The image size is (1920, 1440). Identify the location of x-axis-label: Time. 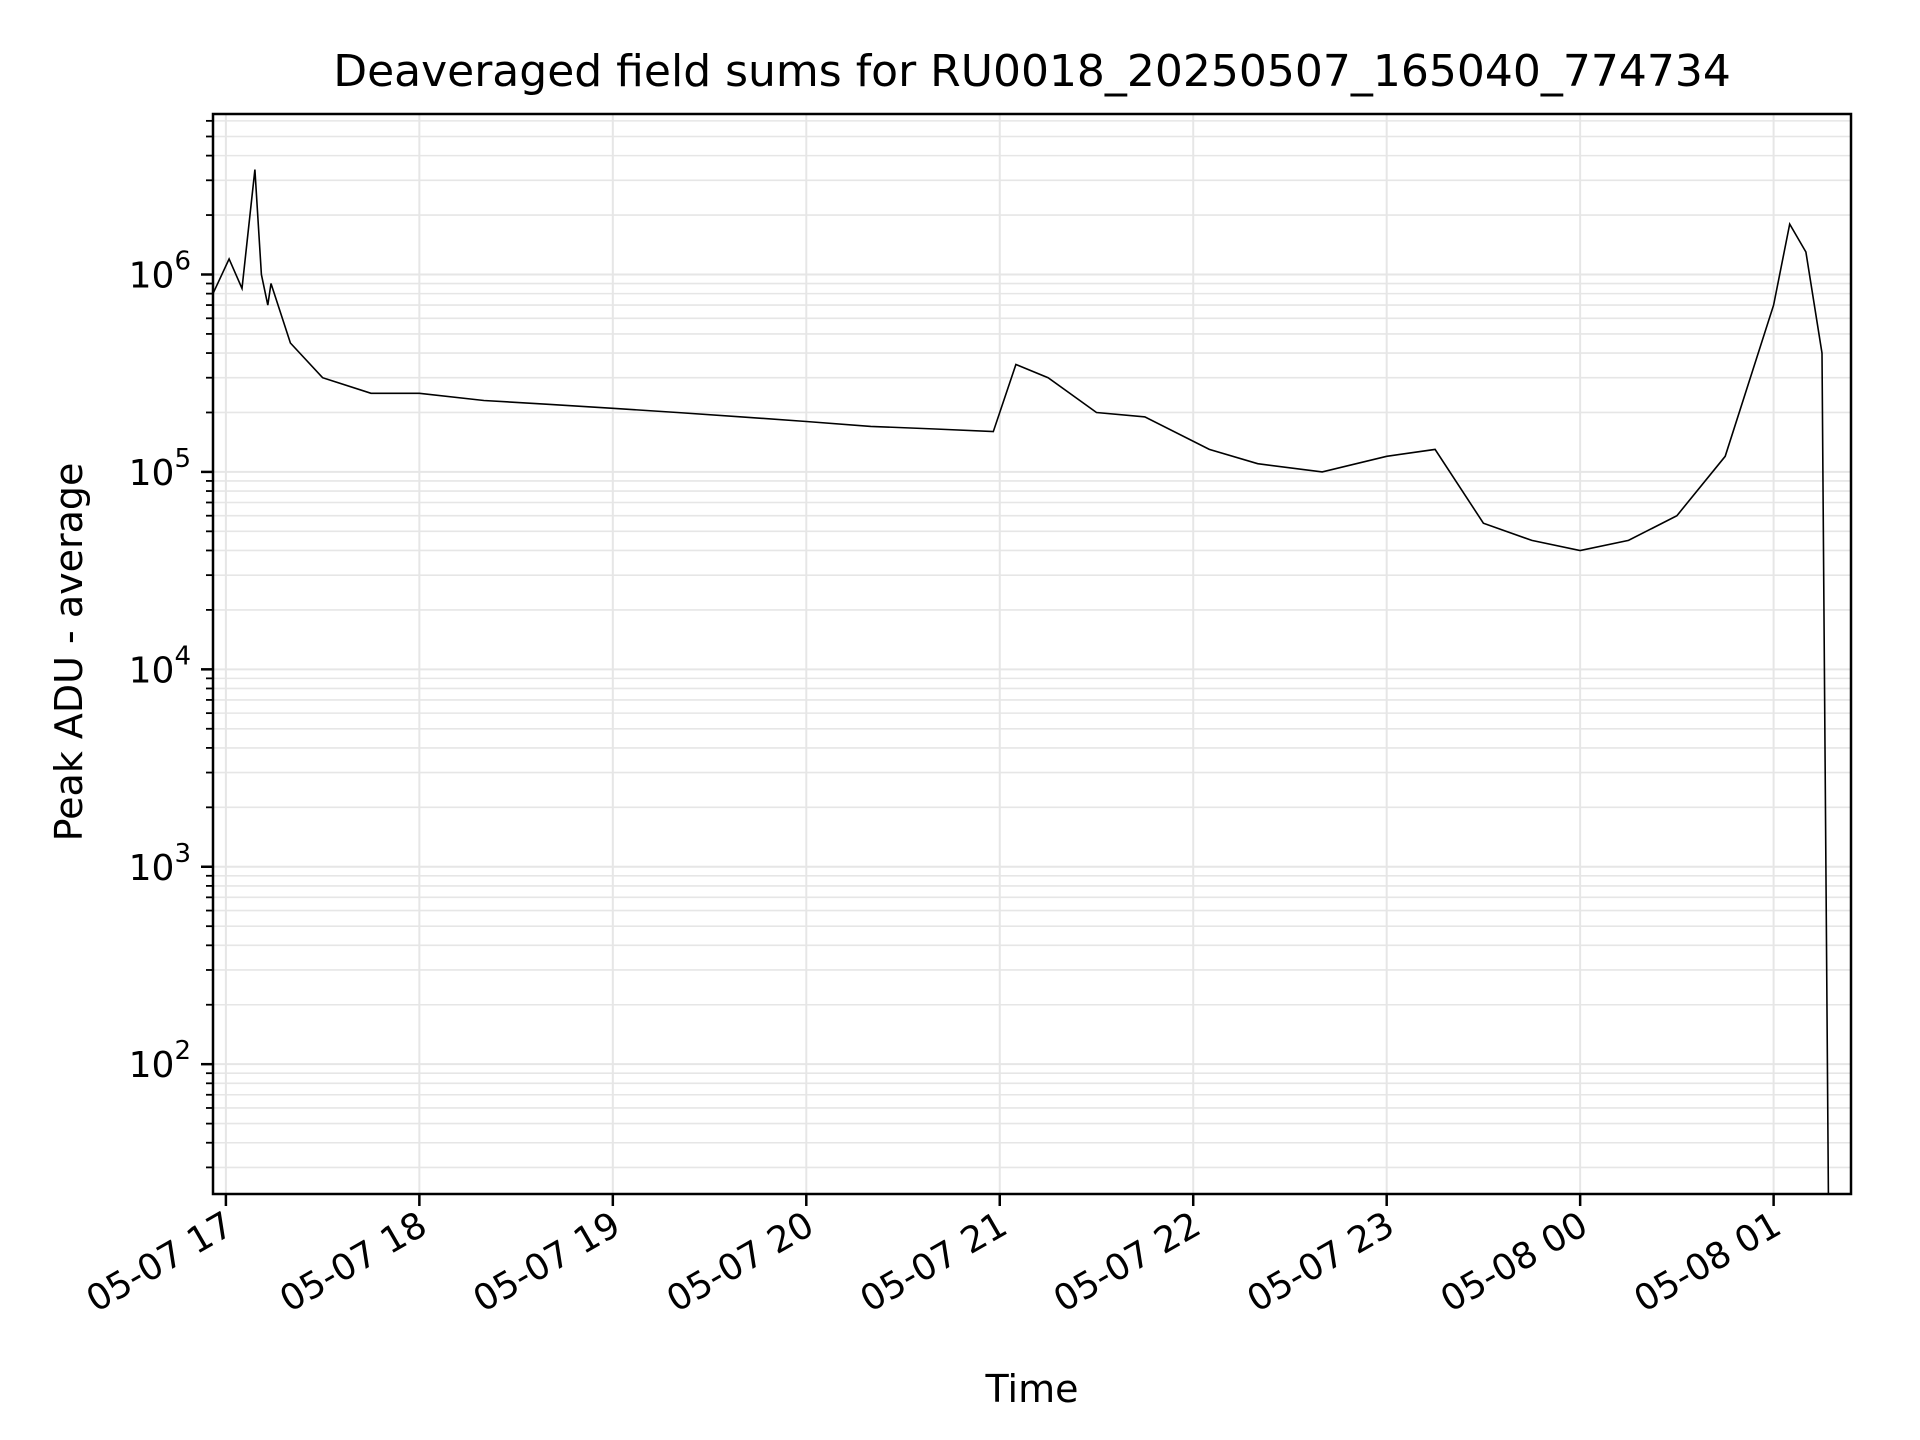
(1032, 1389).